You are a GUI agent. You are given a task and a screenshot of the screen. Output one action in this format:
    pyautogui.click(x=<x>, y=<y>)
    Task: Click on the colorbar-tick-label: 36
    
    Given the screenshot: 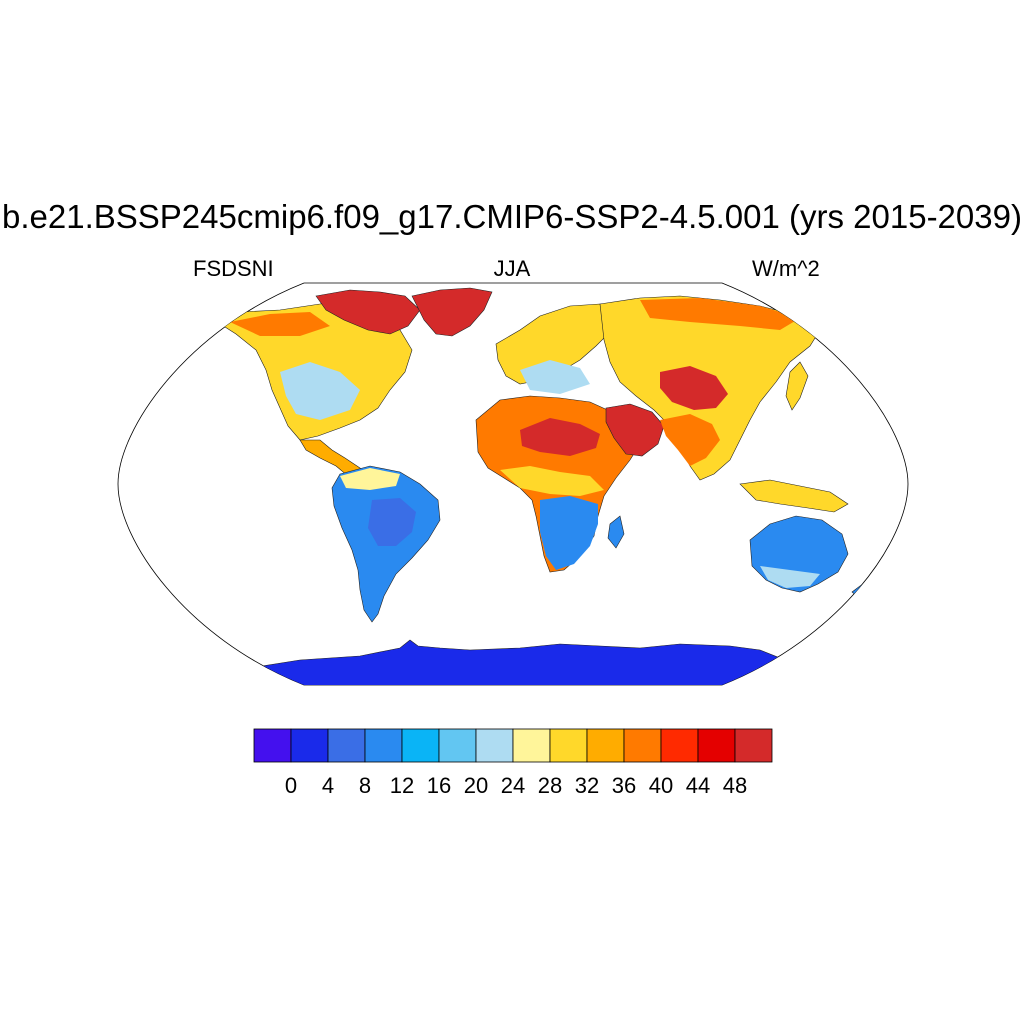 What is the action you would take?
    pyautogui.click(x=624, y=785)
    